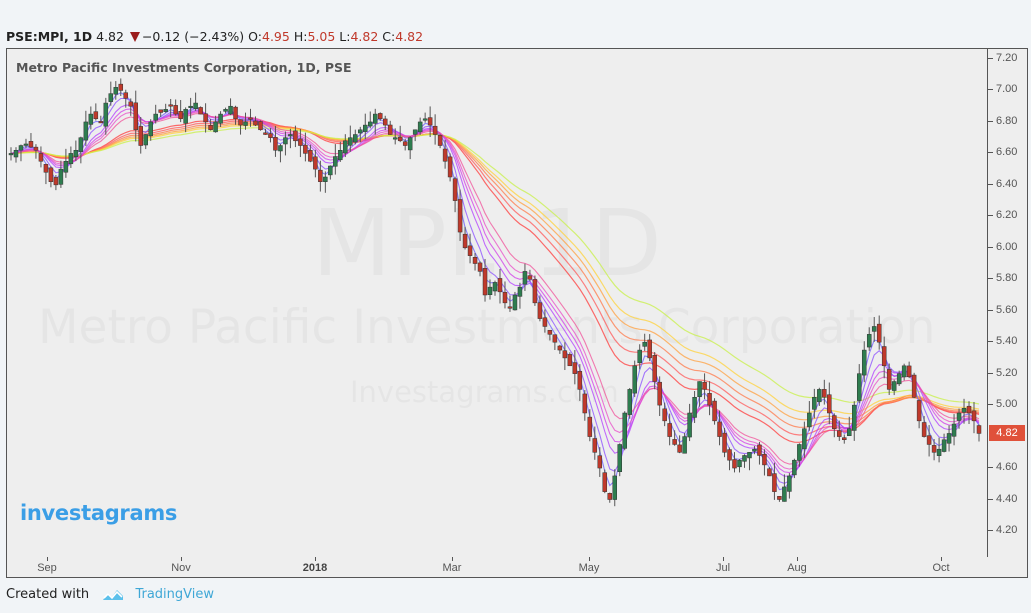  What do you see at coordinates (1002, 183) in the screenshot?
I see `price-tick: 6.40` at bounding box center [1002, 183].